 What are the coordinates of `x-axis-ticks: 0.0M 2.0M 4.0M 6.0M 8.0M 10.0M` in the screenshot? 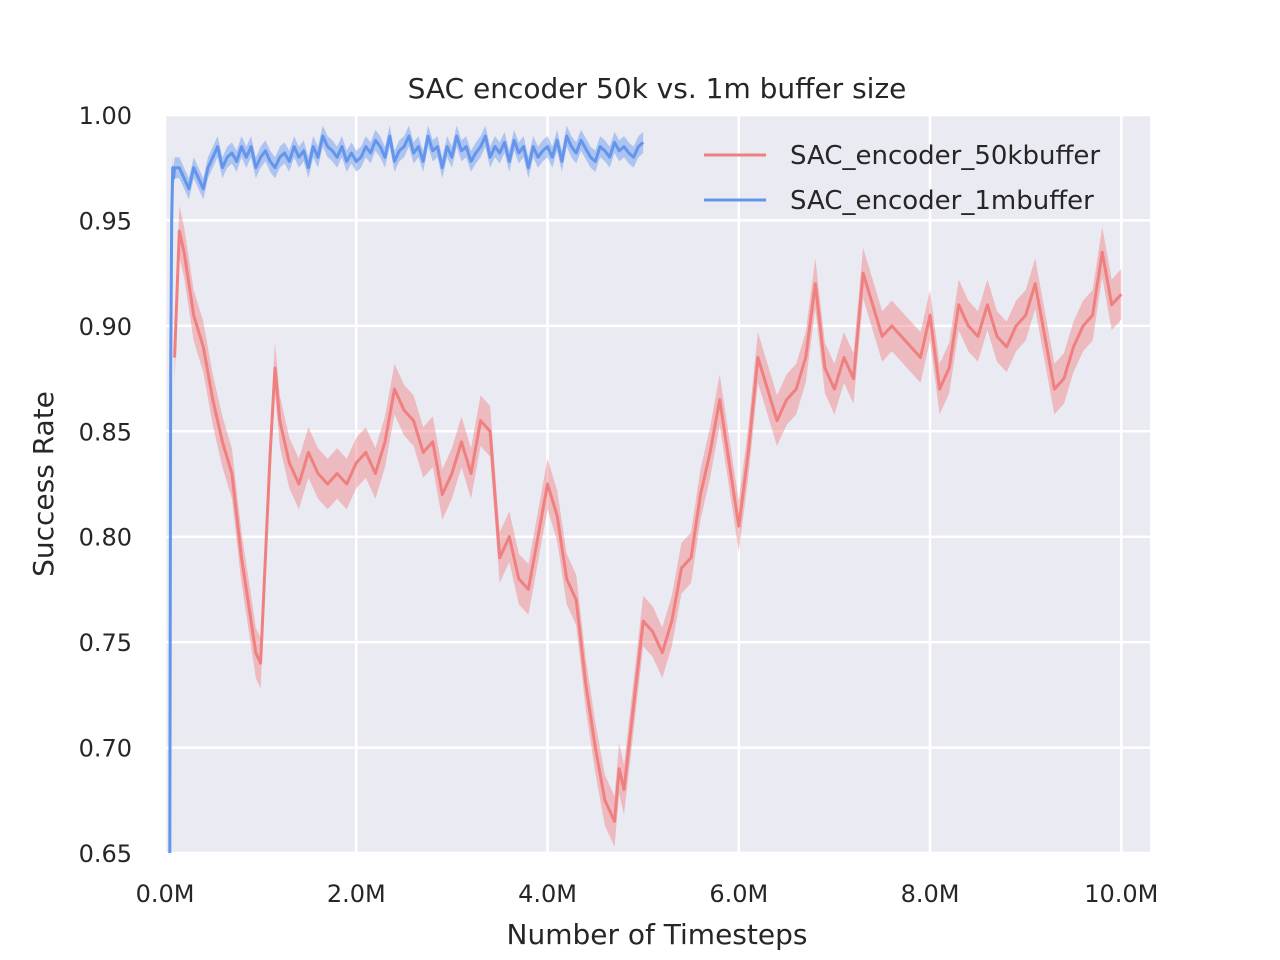 It's located at (647, 894).